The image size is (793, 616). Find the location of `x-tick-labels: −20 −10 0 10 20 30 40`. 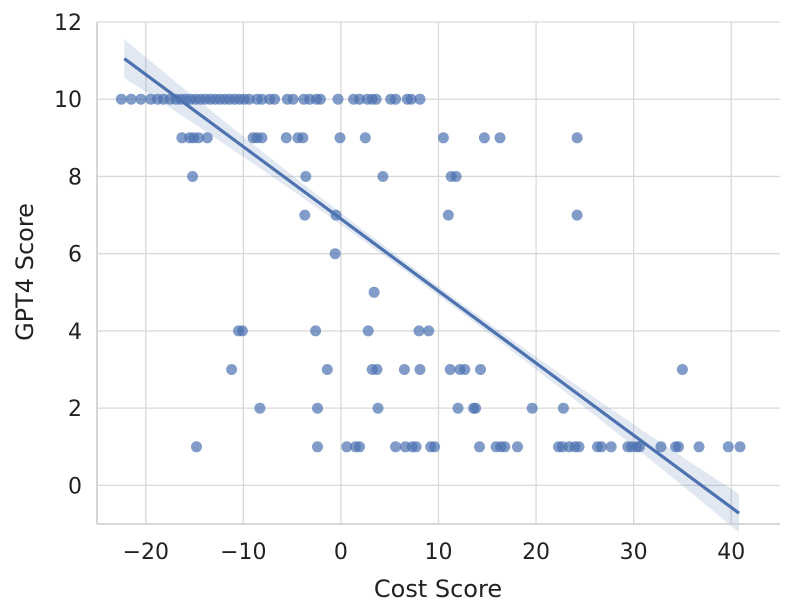

x-tick-labels: −20 −10 0 10 20 30 40 is located at coordinates (434, 552).